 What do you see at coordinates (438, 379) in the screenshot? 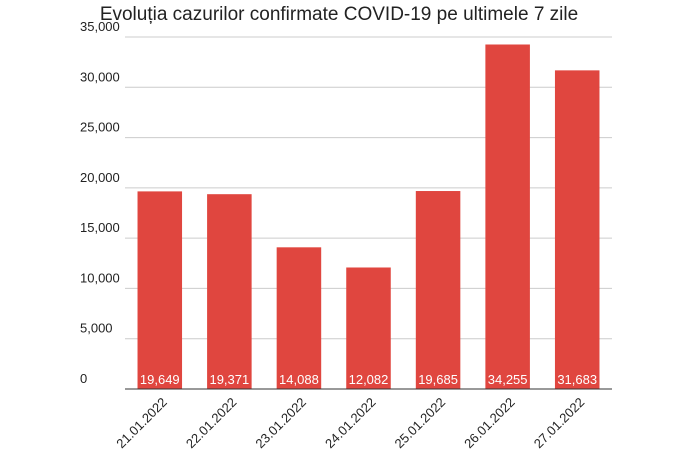
I see `value-label: 19,685` at bounding box center [438, 379].